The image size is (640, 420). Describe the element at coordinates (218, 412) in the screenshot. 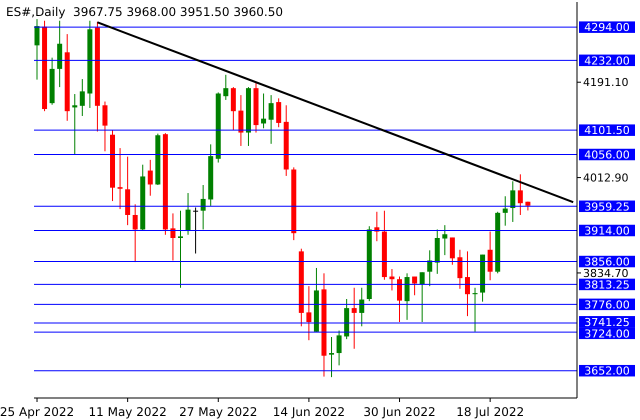

I see `x-tick-label: 27 May 2022` at that location.